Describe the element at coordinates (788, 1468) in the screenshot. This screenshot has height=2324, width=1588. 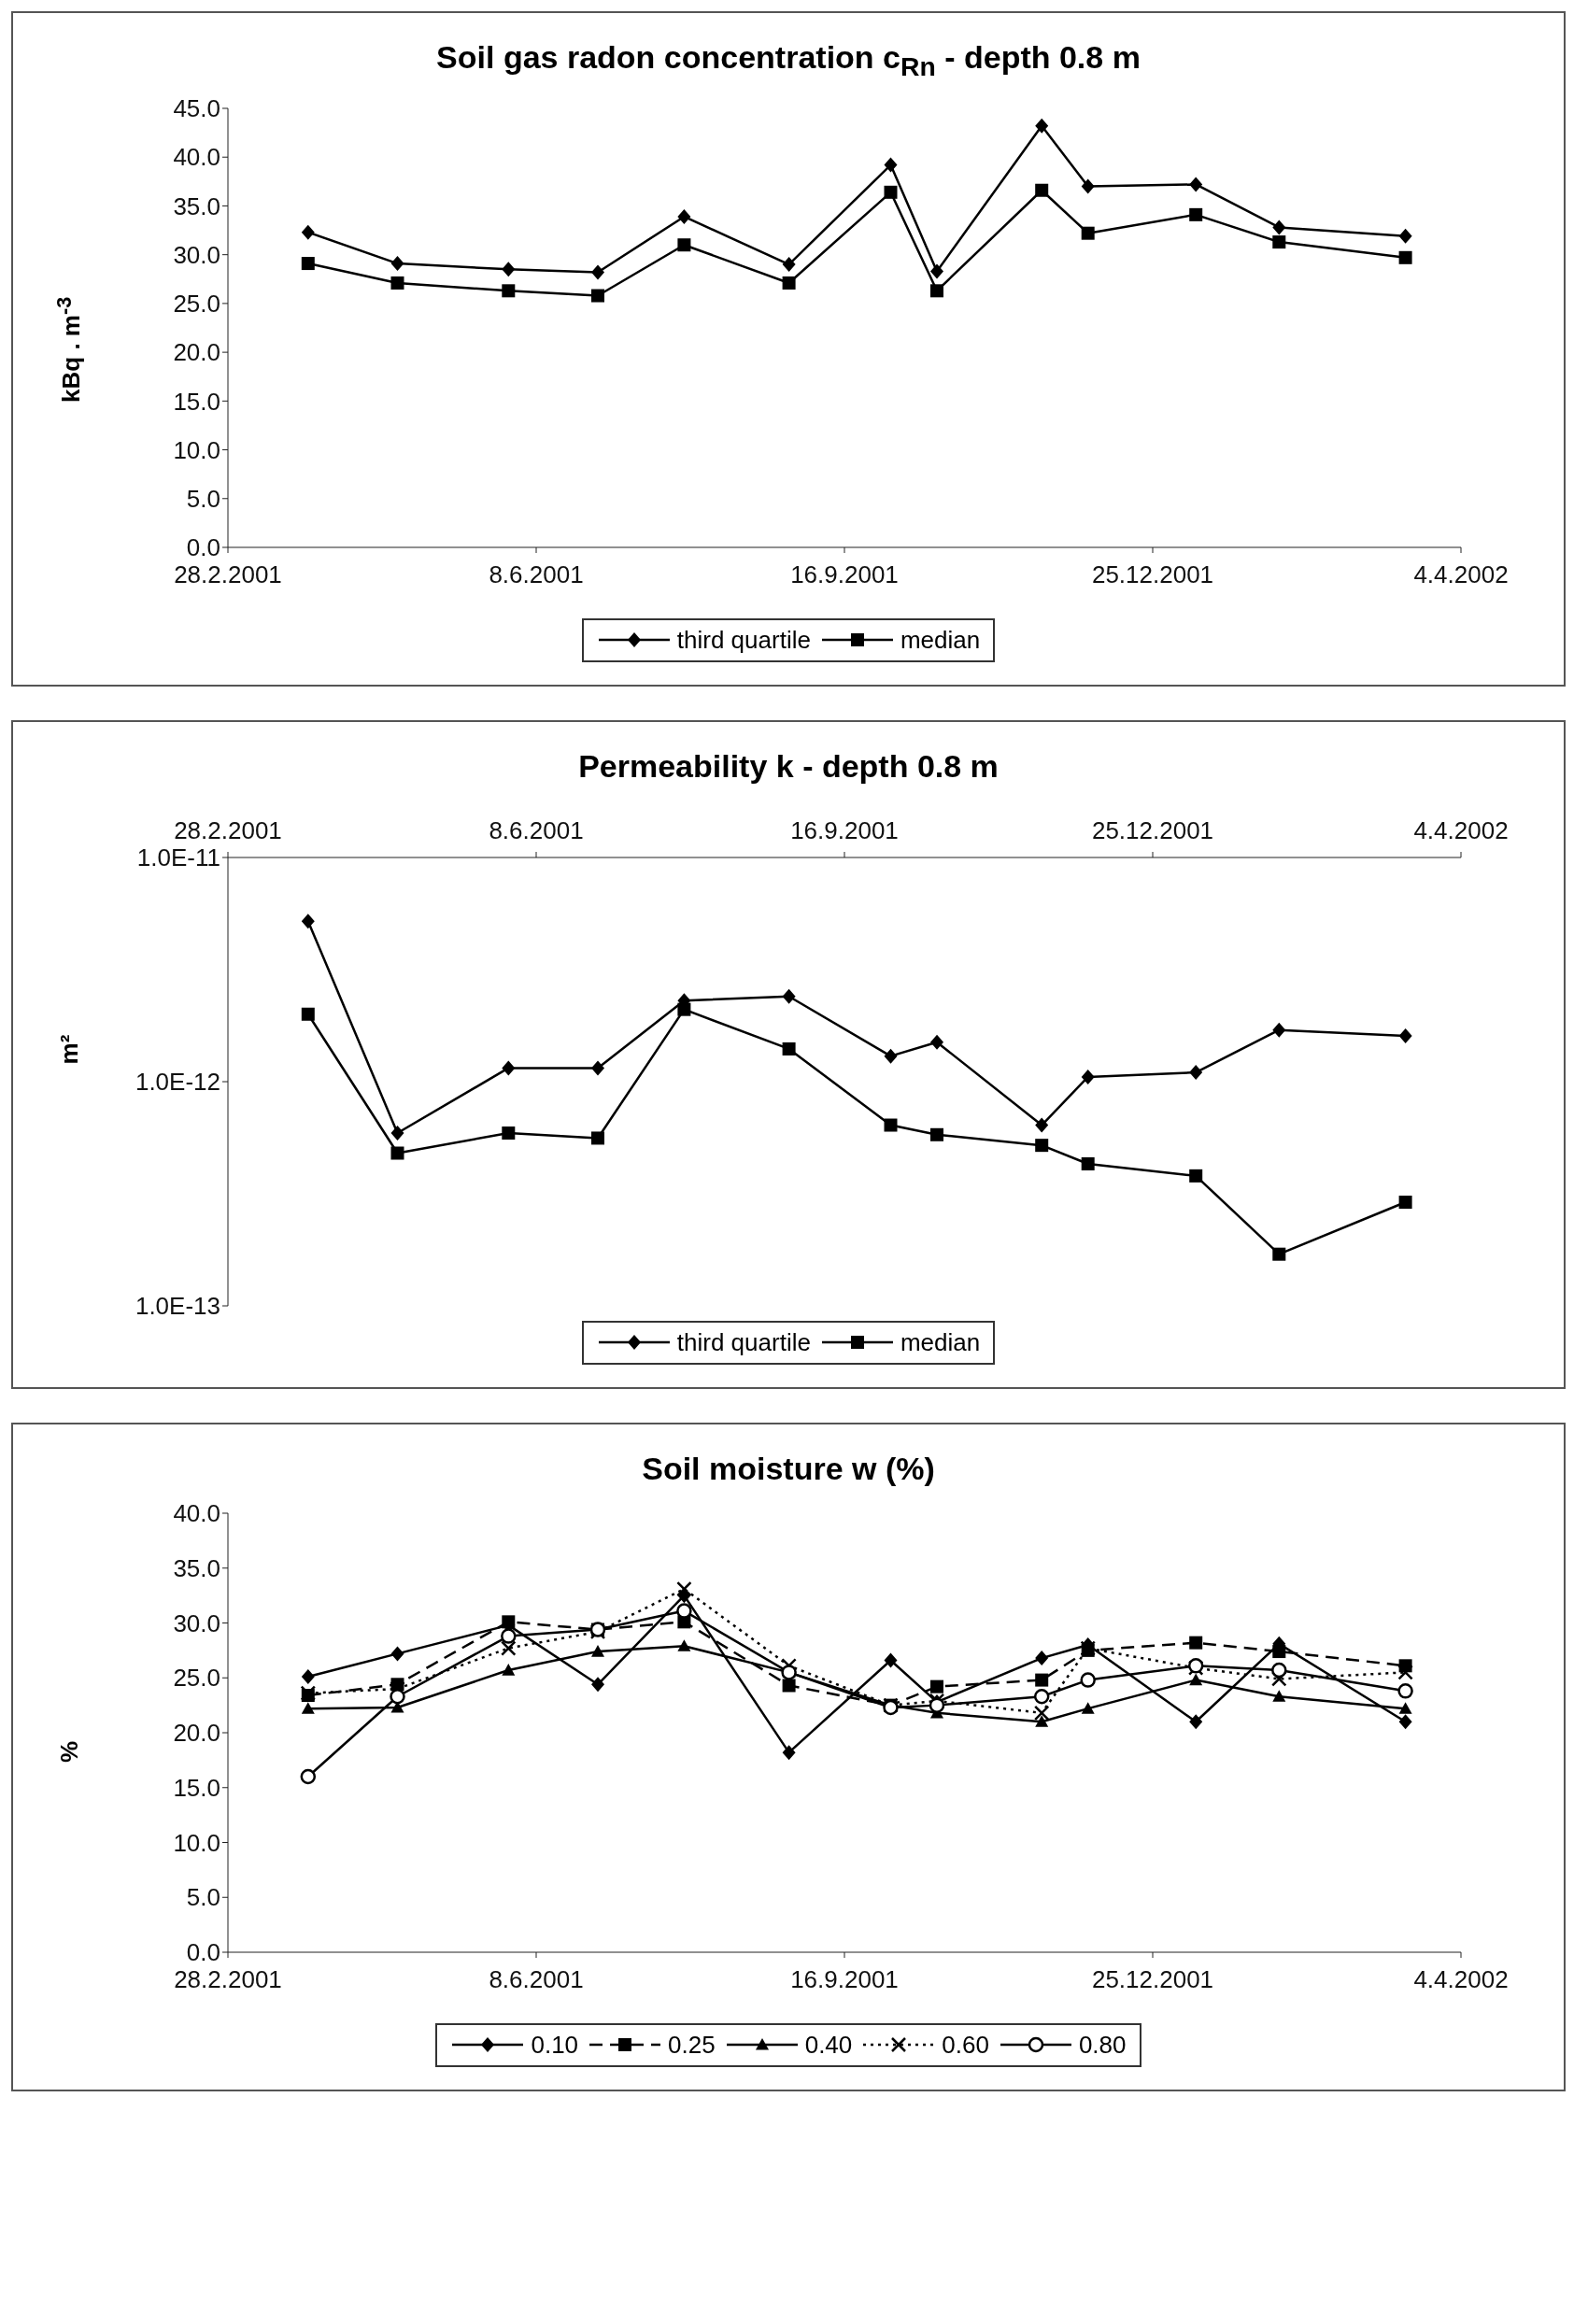
I see `chart-title: Soil moisture w (%)` at that location.